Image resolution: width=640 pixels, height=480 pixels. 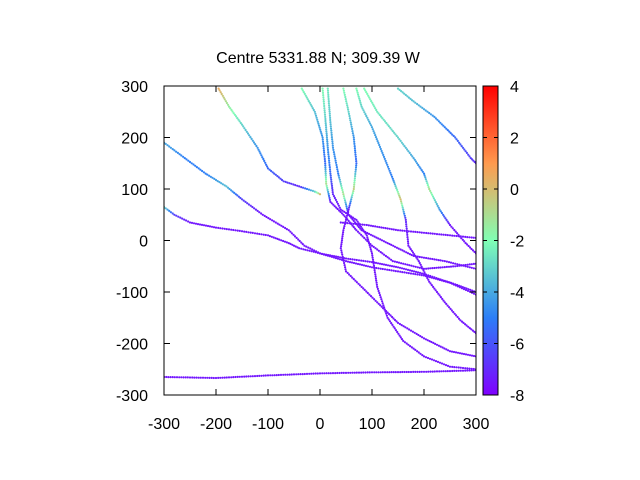 What do you see at coordinates (318, 58) in the screenshot?
I see `chart-title: Centre 5331.88 N; 309.39 W` at bounding box center [318, 58].